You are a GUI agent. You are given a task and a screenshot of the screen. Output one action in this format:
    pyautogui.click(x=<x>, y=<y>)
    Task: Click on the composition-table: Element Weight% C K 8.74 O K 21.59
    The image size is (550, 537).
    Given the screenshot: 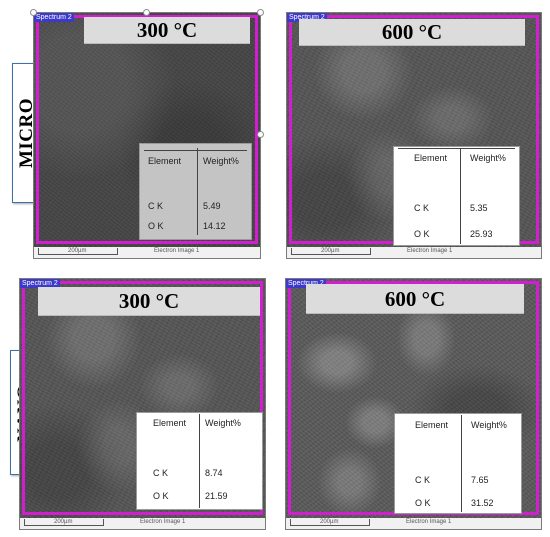 What is the action you would take?
    pyautogui.click(x=199, y=461)
    